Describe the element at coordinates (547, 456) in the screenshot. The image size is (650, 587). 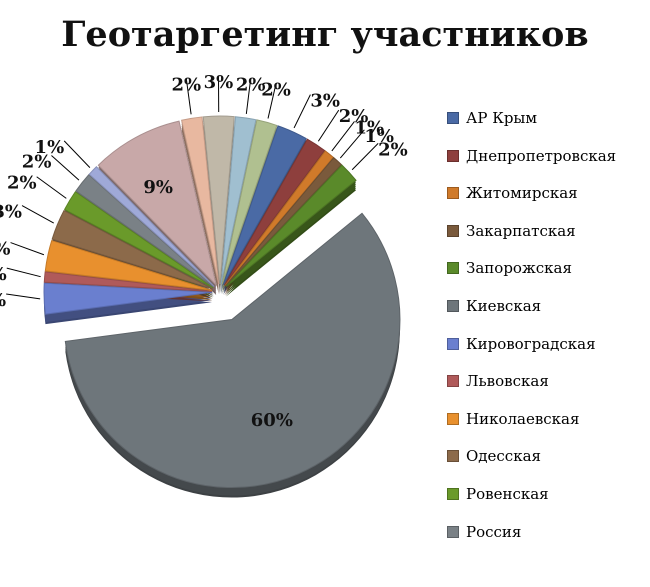
I see `legend-item: Одесская` at that location.